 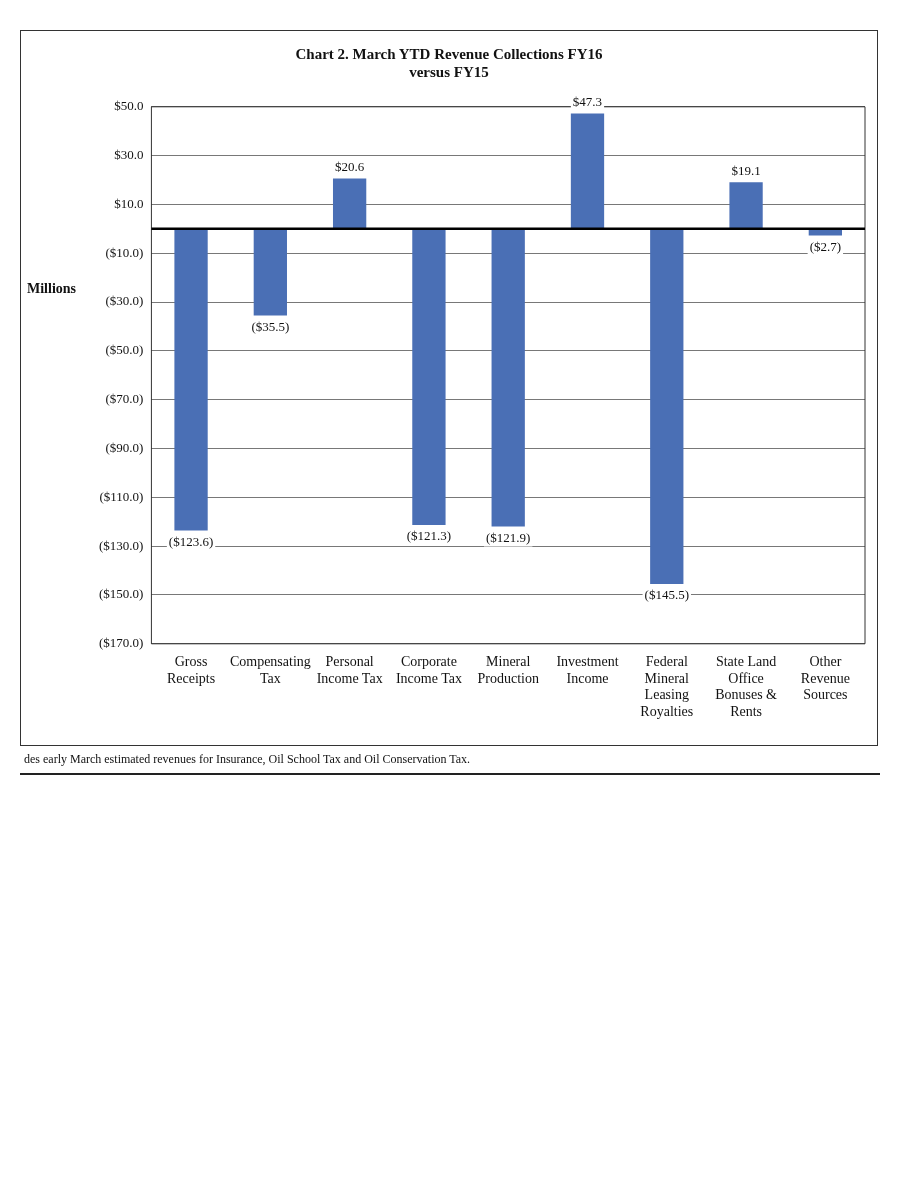 I want to click on y-tick-label: ($110.0), so click(x=121, y=496).